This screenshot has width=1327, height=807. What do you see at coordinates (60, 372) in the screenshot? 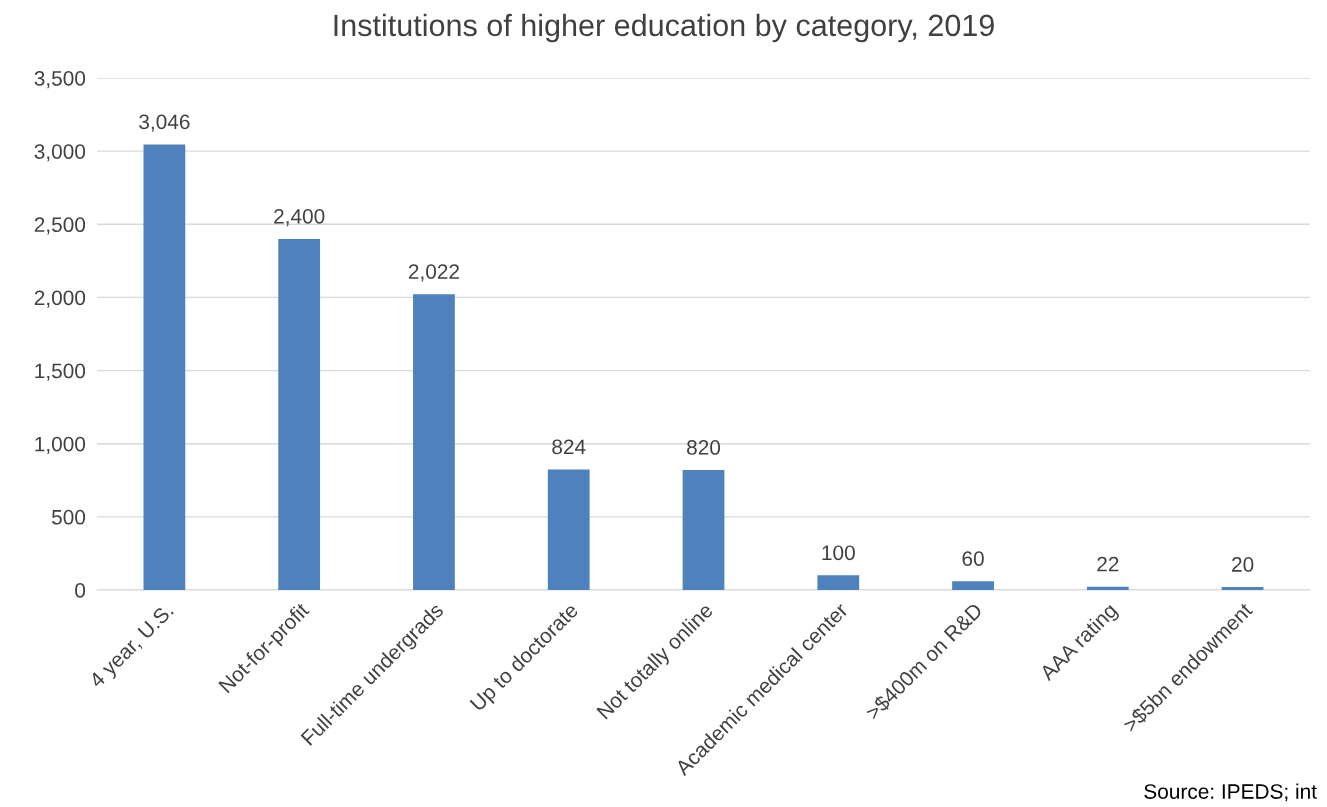
I see `y-tick-label: 1,500` at bounding box center [60, 372].